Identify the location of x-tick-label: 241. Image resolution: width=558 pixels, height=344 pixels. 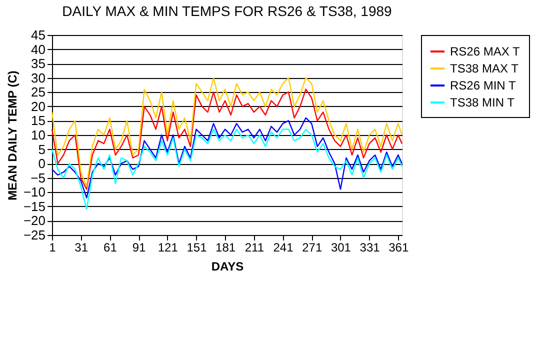
(283, 247).